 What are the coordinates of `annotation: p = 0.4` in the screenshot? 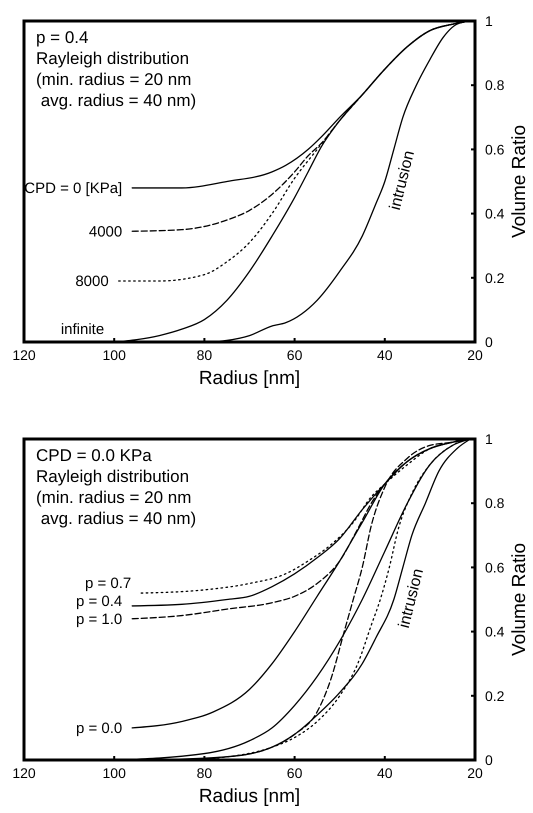 It's located at (62, 37).